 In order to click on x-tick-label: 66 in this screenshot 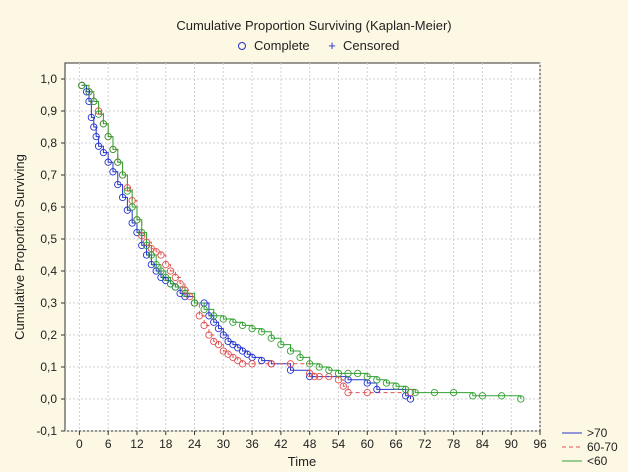, I will do `click(396, 444)`.